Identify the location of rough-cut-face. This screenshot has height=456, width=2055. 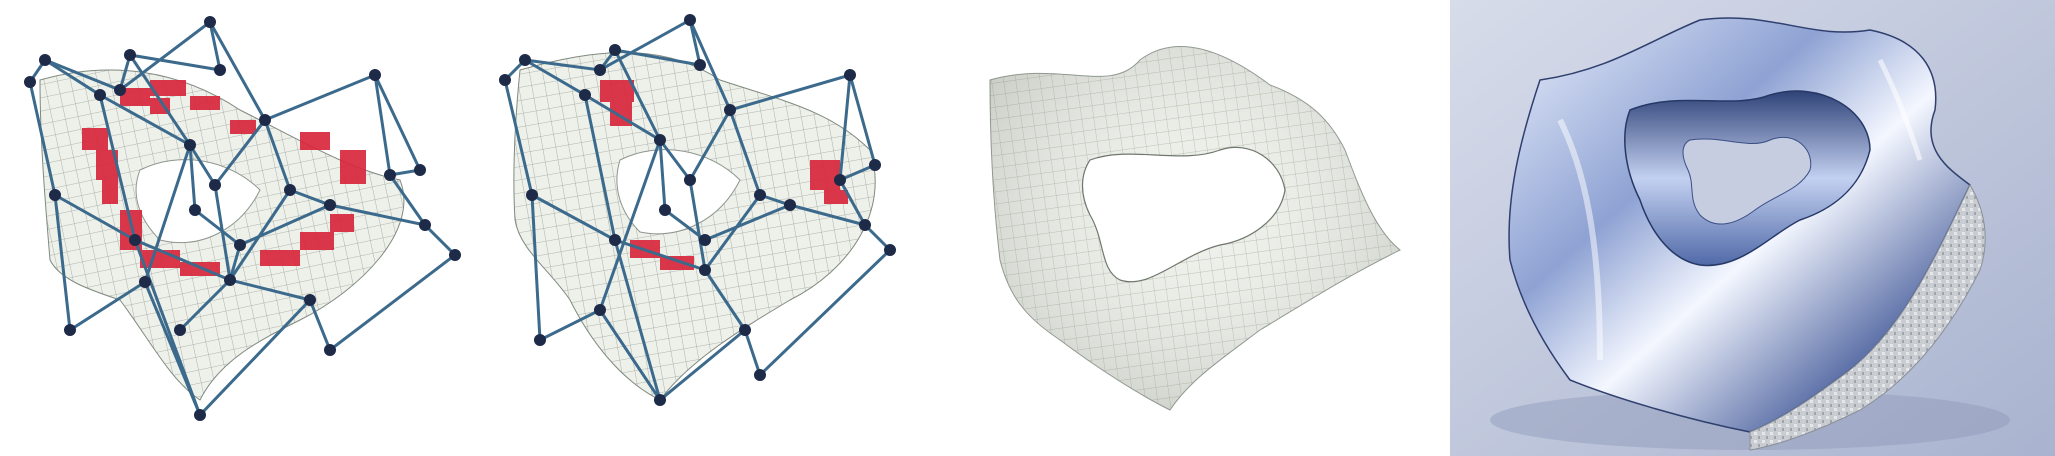
(1867, 317).